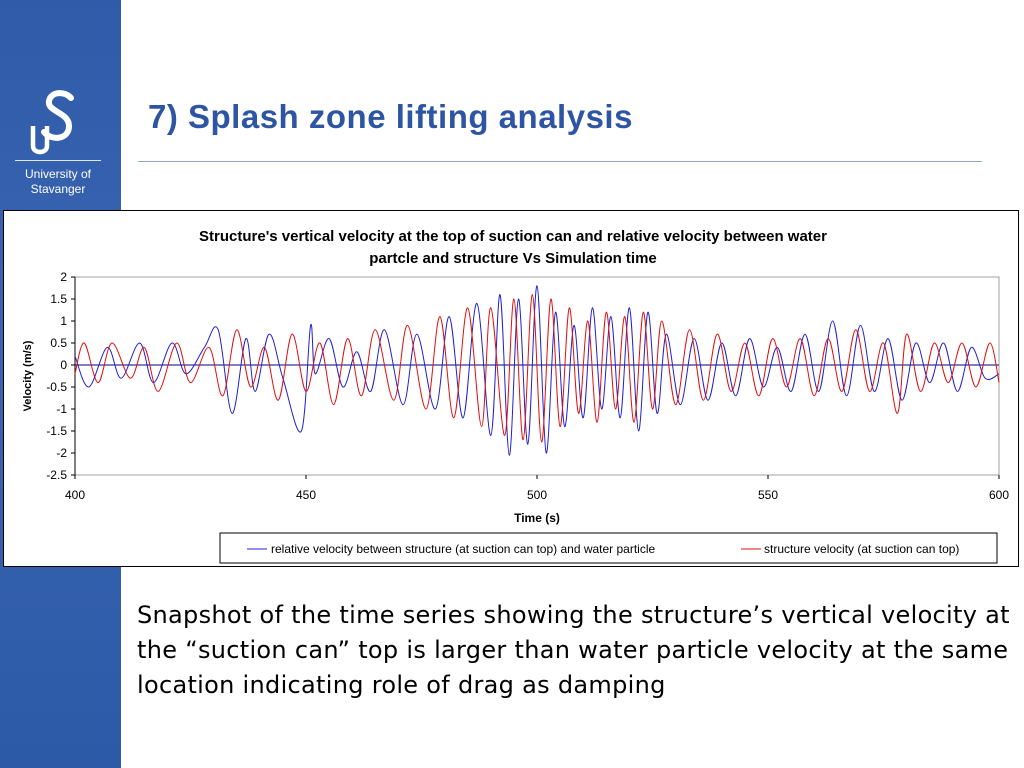  I want to click on chart-title-line2: partcle and structure Vs Simulation time, so click(513, 258).